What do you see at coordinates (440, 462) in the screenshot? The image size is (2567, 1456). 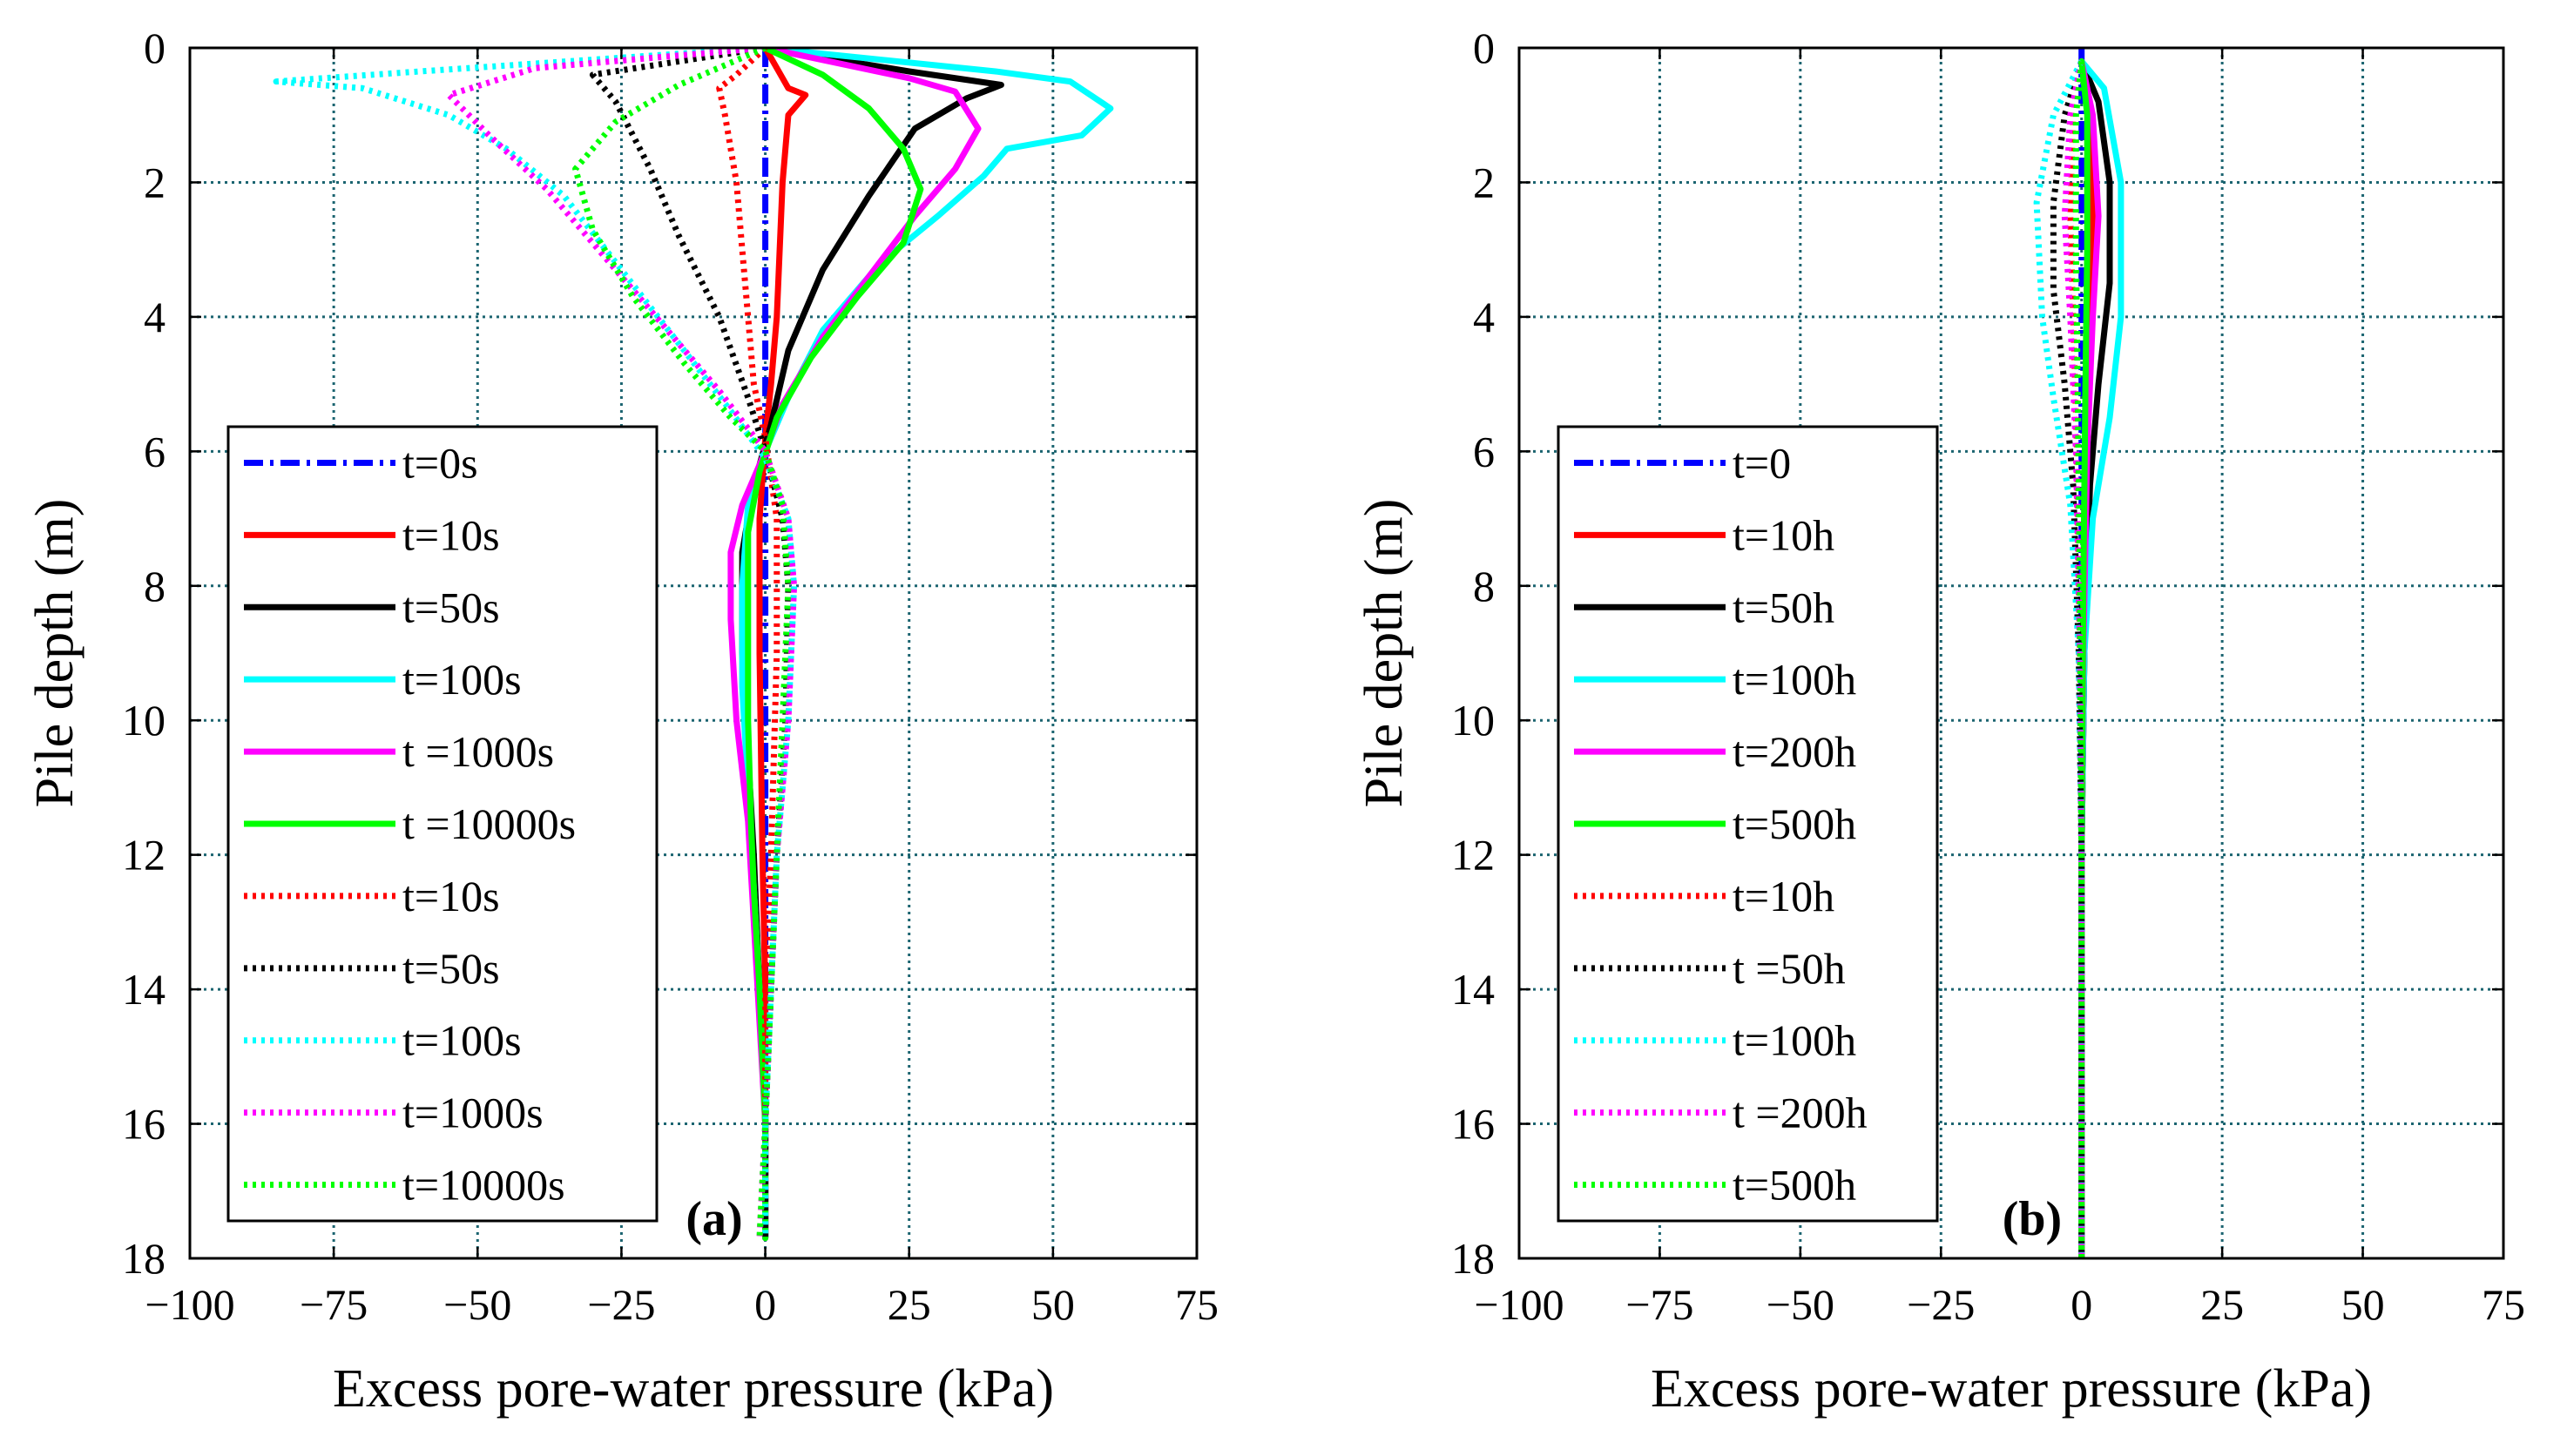 I see `legend-label: t=0s` at bounding box center [440, 462].